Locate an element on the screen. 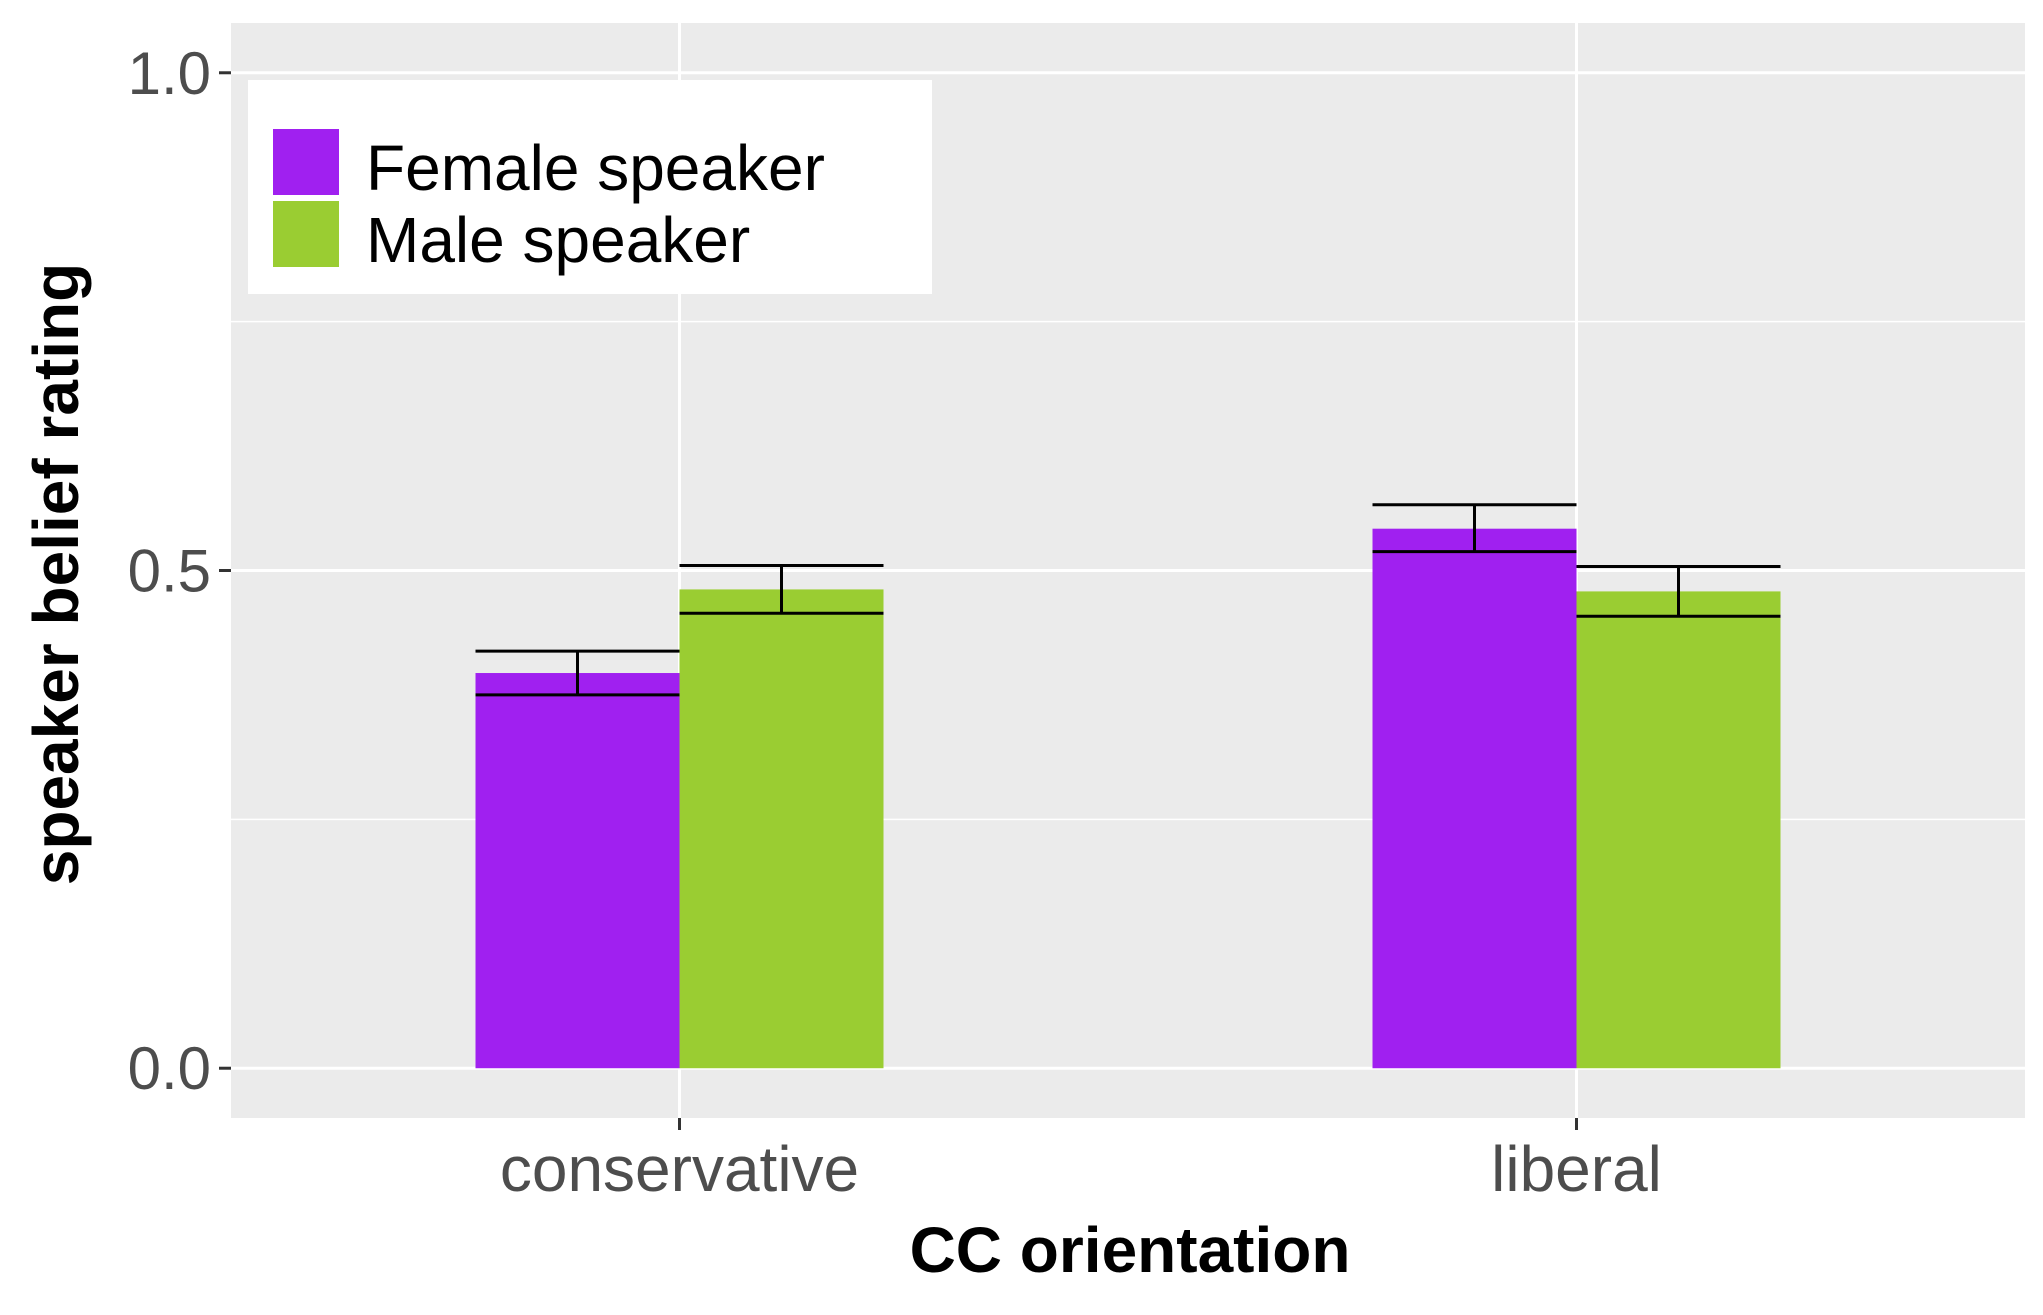  legend-key-male-speaker is located at coordinates (306, 234).